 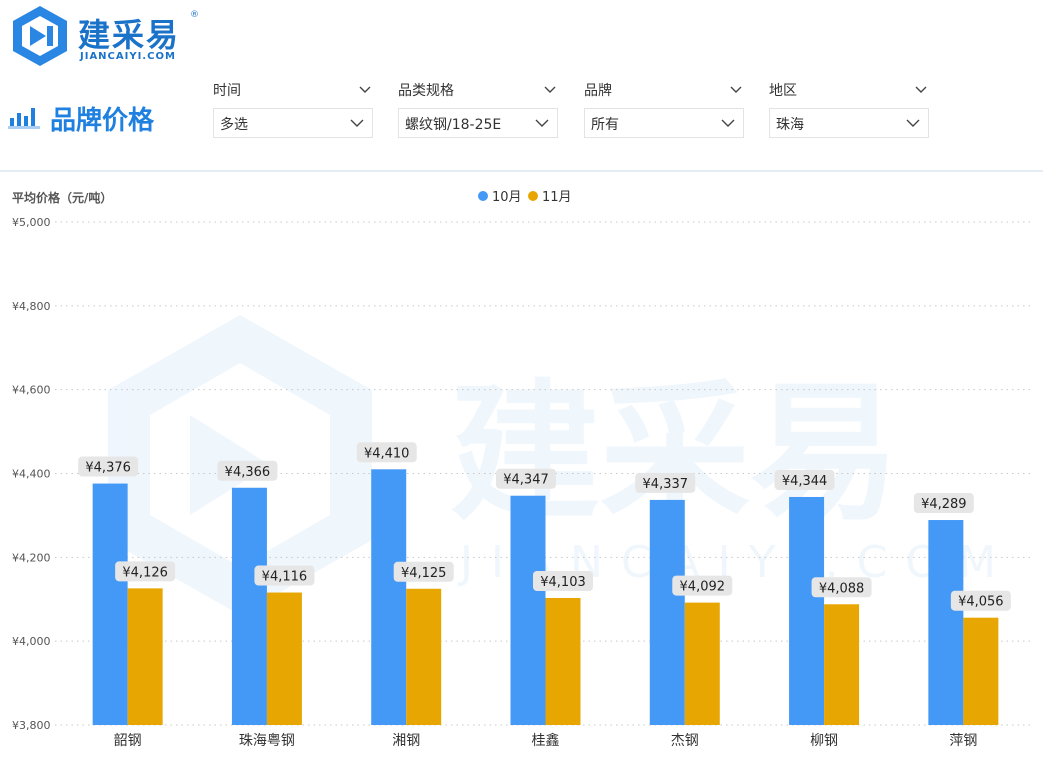 I want to click on legend-label: 11月, so click(x=557, y=197).